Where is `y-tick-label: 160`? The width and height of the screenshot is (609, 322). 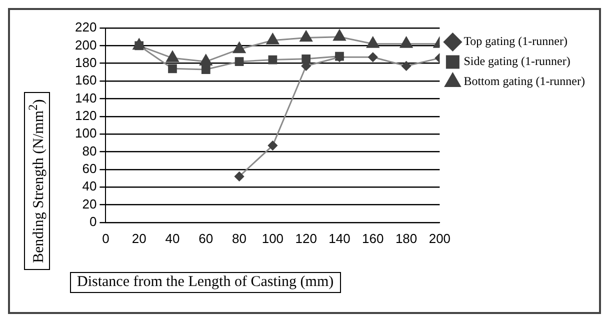
y-tick-label: 160 is located at coordinates (85, 80).